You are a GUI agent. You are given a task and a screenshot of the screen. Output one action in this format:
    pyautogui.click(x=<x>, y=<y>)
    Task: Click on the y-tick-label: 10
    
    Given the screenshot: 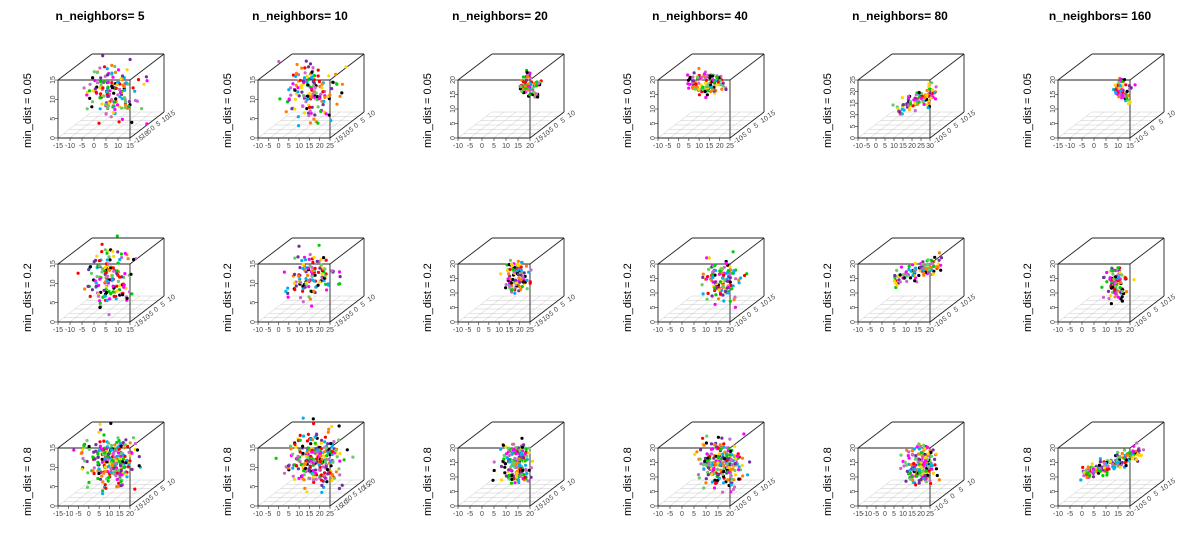 What is the action you would take?
    pyautogui.click(x=572, y=483)
    